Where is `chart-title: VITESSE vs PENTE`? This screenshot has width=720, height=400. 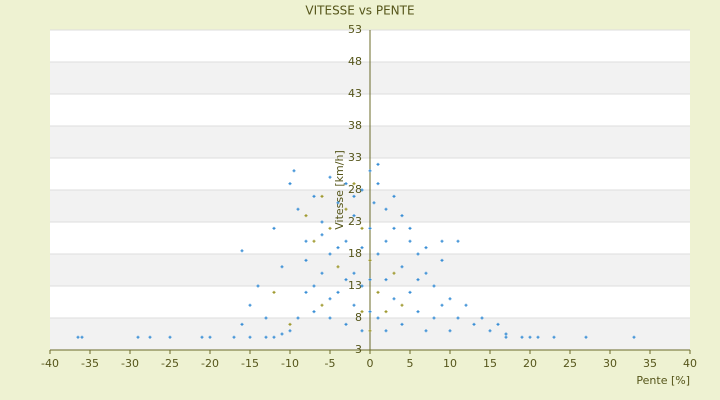
chart-title: VITESSE vs PENTE is located at coordinates (359, 11).